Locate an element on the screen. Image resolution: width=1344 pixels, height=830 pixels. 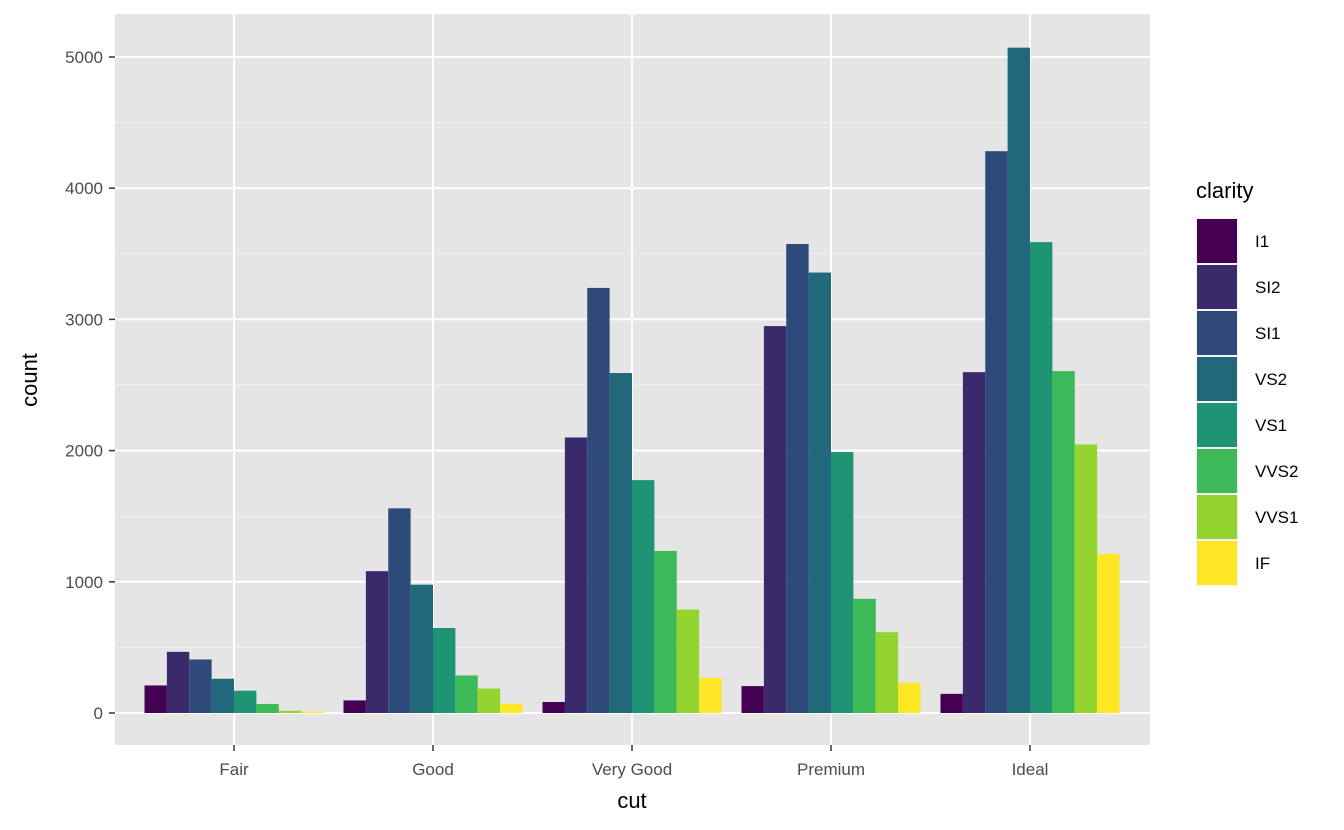
y-tick-label: 1000 is located at coordinates (84, 582).